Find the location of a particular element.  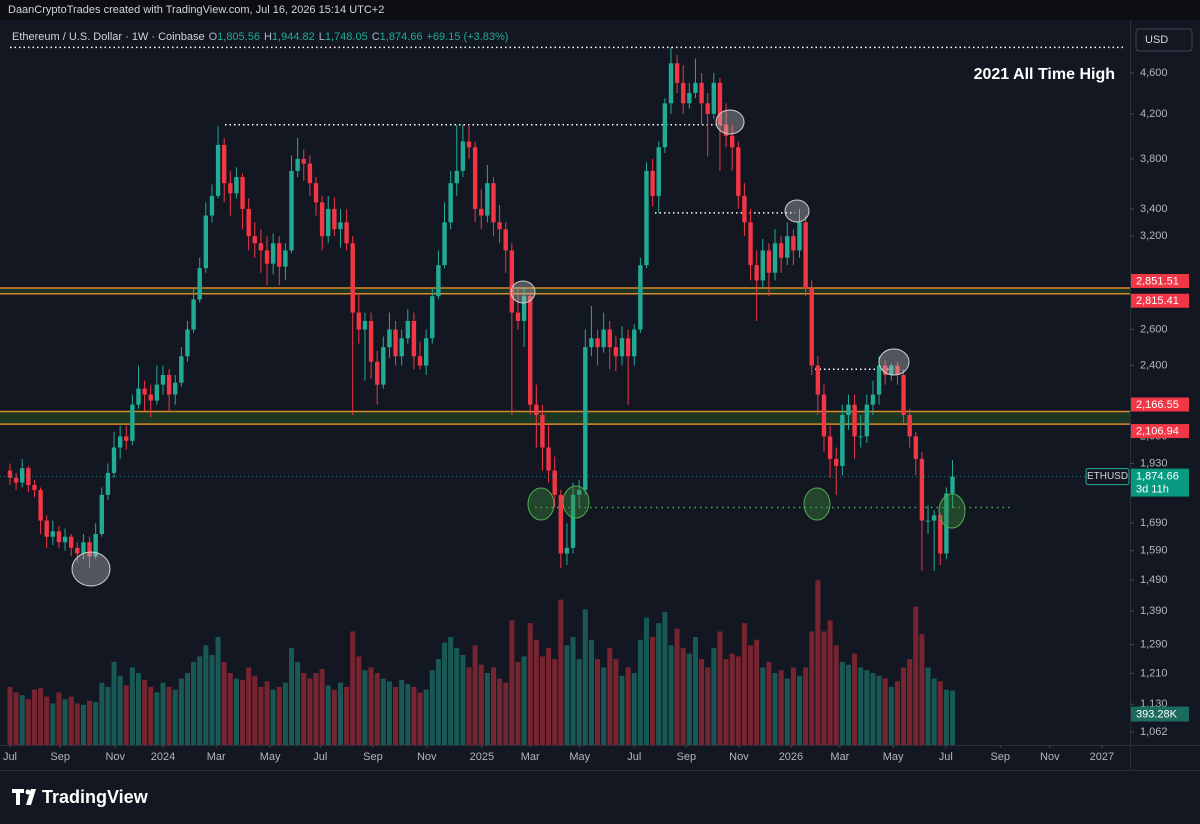

x-tick-label: May is located at coordinates (893, 757).